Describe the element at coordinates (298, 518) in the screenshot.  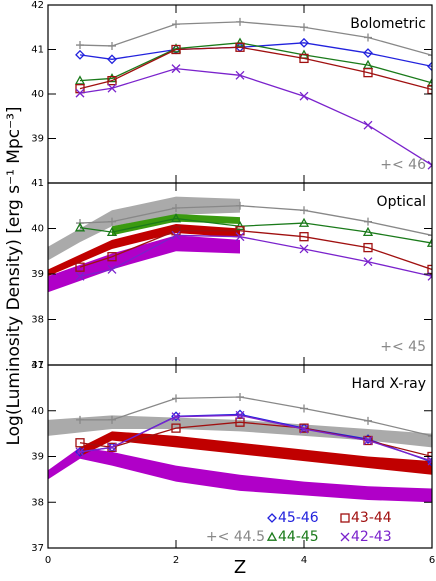
I see `legend-label: 45-46` at that location.